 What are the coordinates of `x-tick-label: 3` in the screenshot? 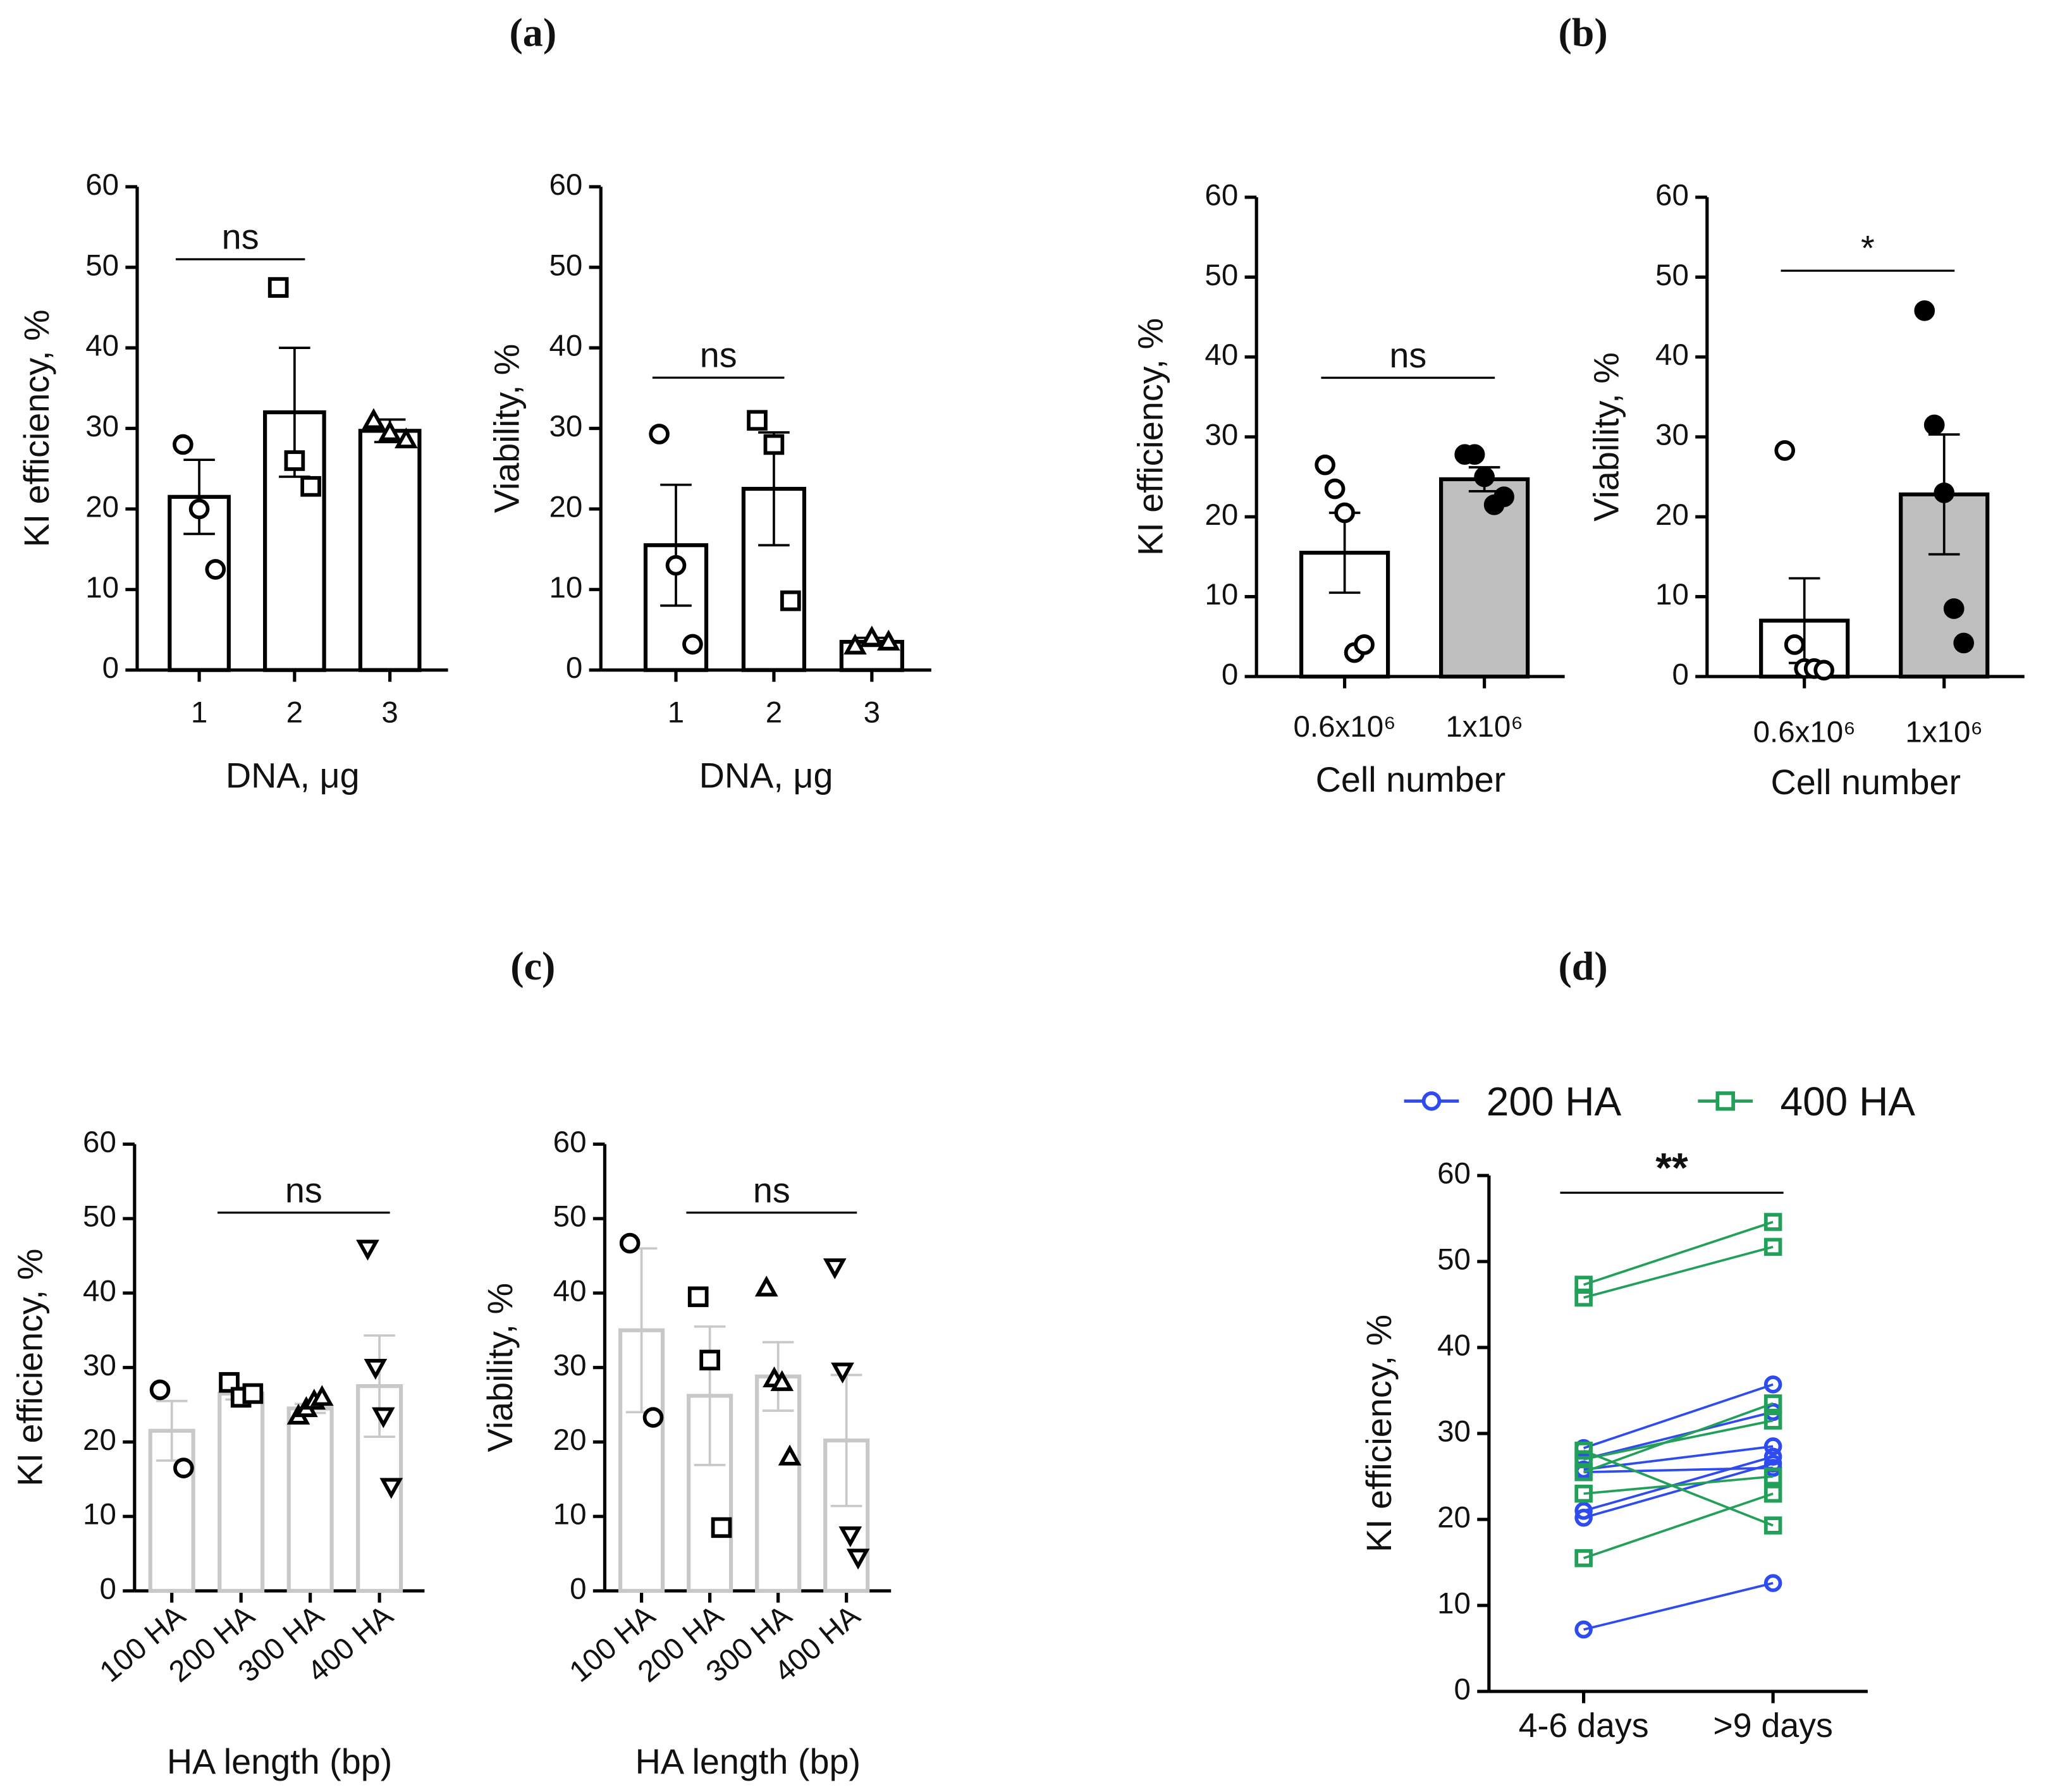 It's located at (389, 712).